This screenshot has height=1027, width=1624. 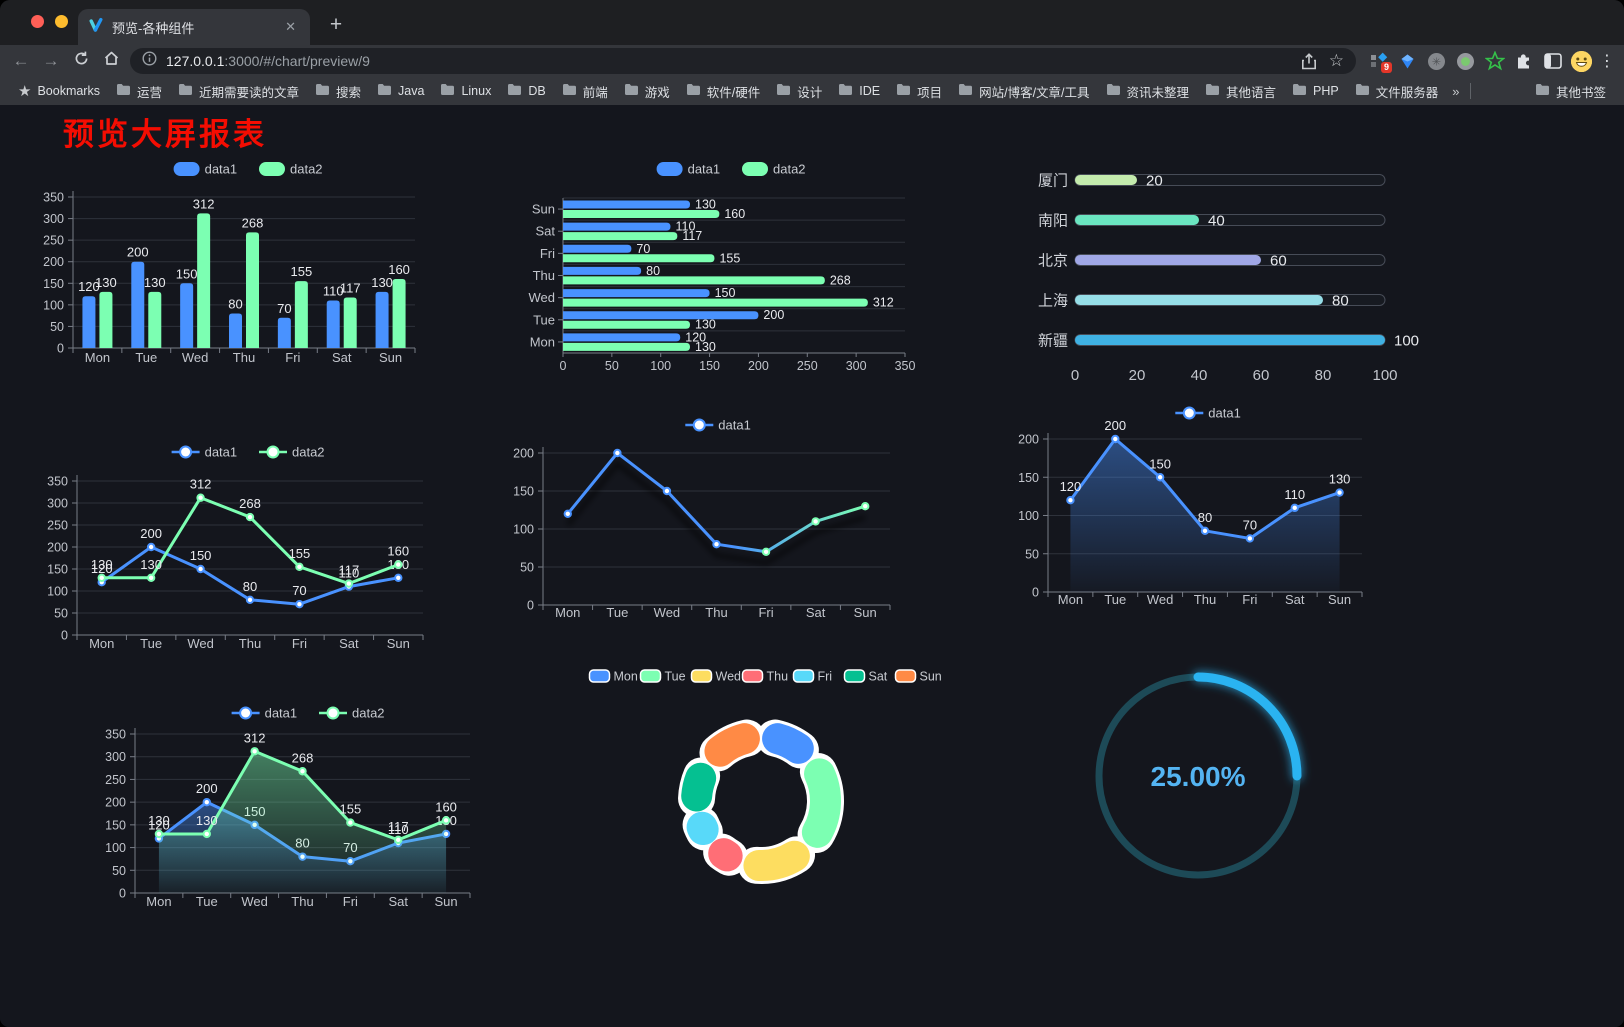 I want to click on back-icon: ←, so click(x=21, y=60).